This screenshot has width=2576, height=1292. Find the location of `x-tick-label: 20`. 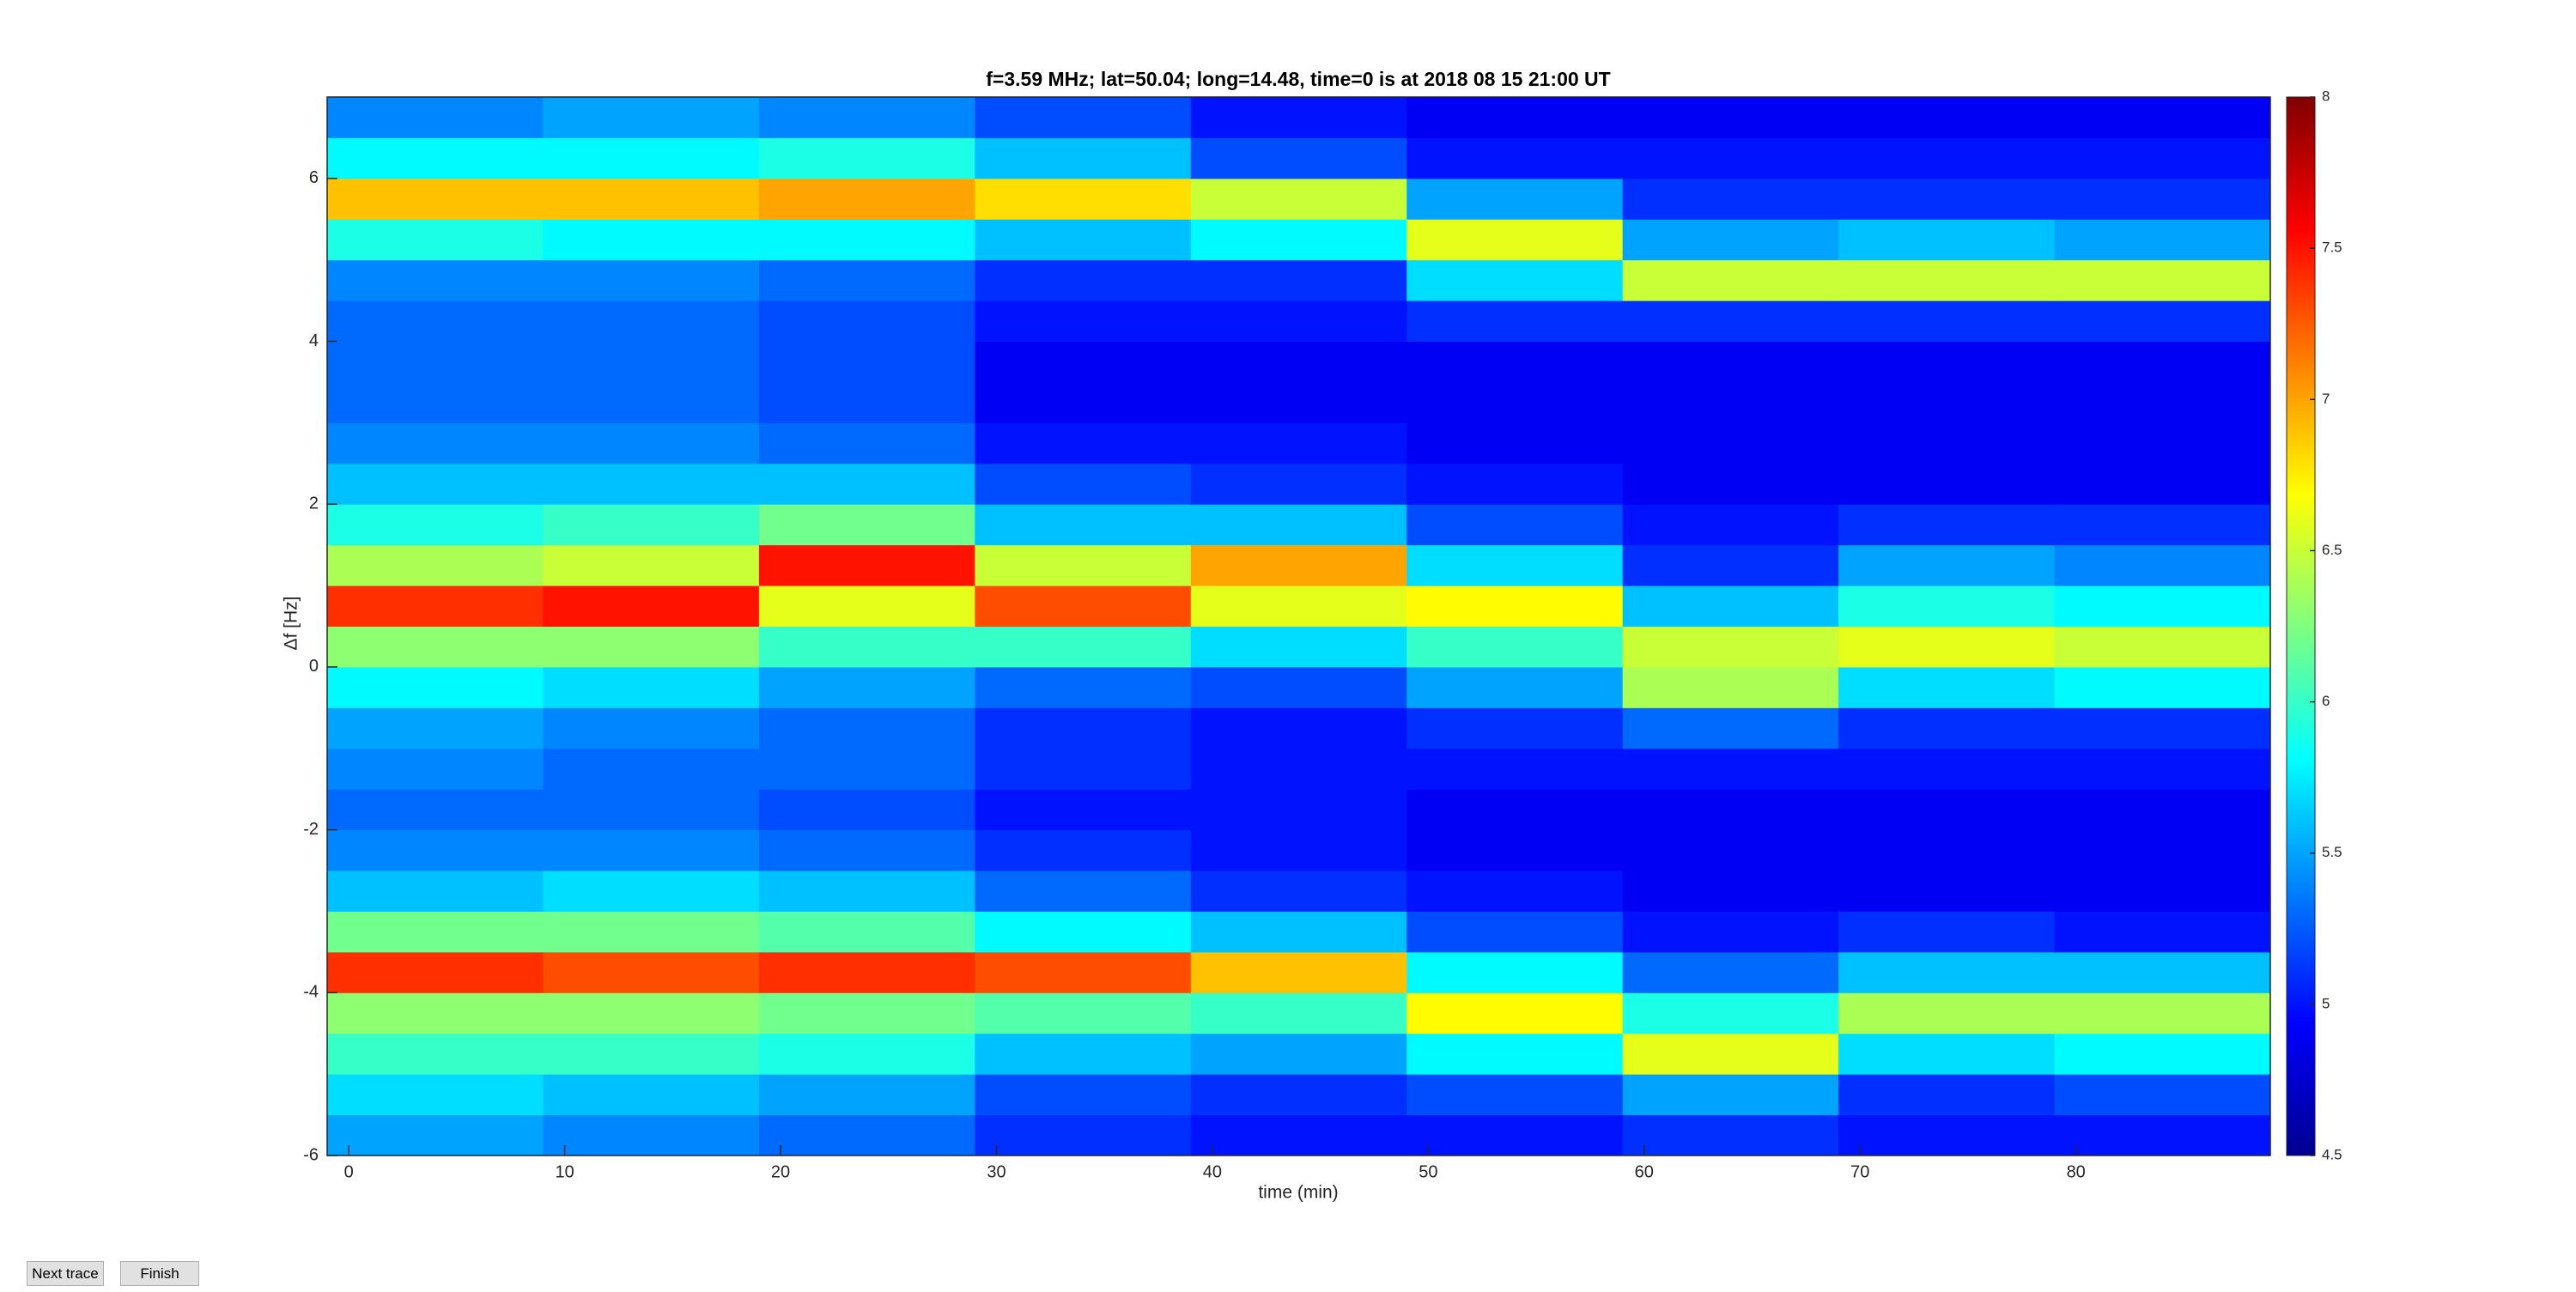

x-tick-label: 20 is located at coordinates (781, 1171).